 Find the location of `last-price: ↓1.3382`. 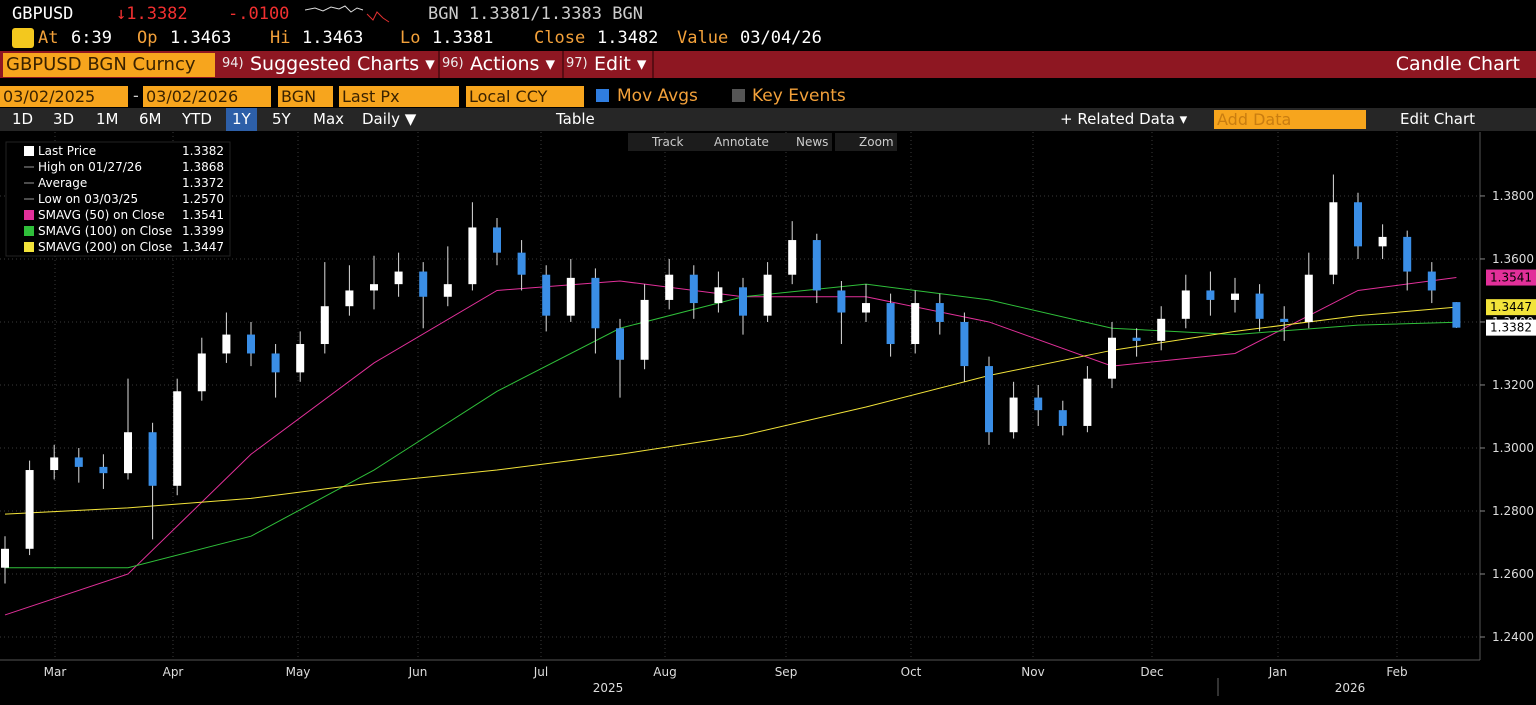

last-price: ↓1.3382 is located at coordinates (152, 14).